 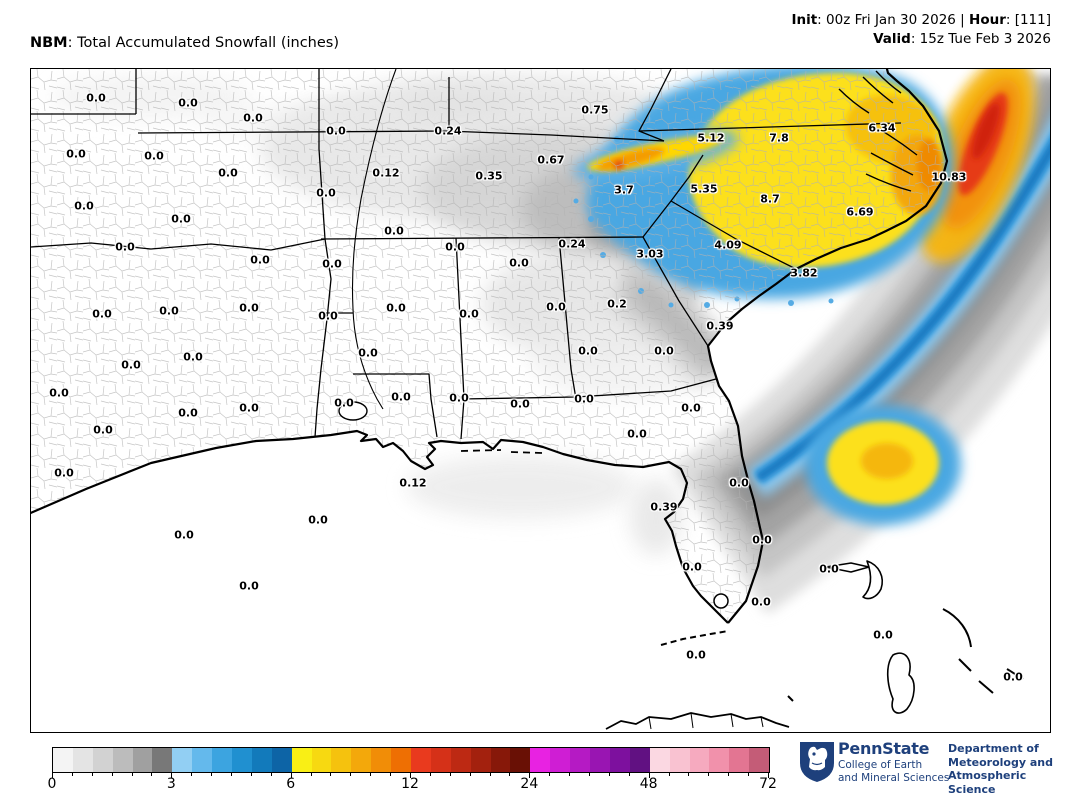 I want to click on model-name: NBM, so click(x=49, y=43).